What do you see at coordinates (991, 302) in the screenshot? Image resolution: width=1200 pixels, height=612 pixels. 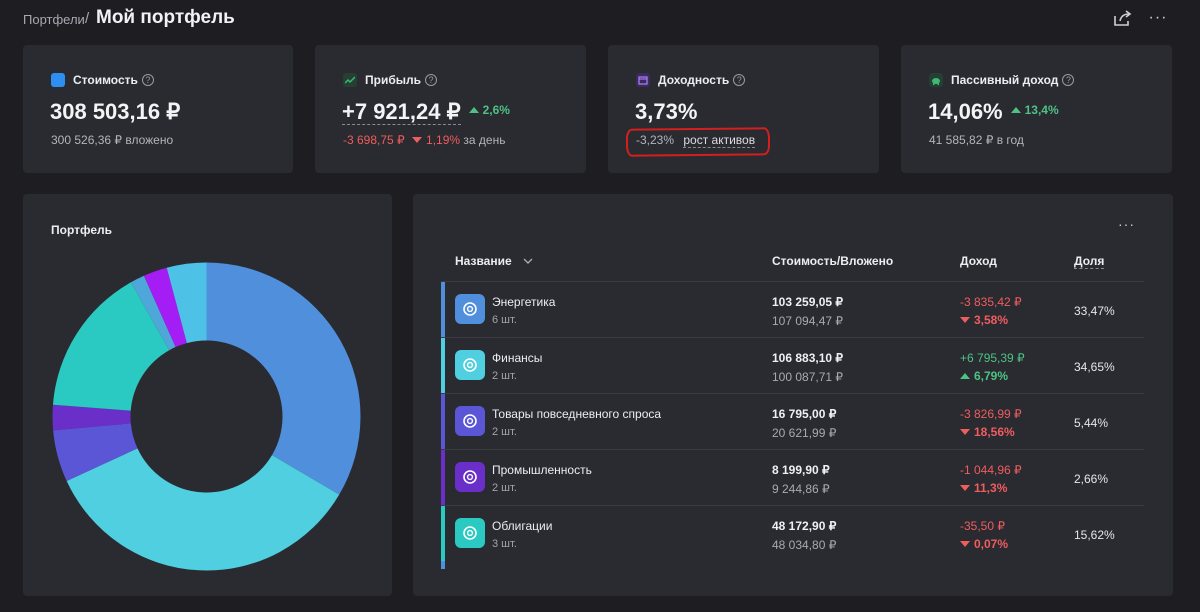 I see `category-income: -3 835,42 ₽` at bounding box center [991, 302].